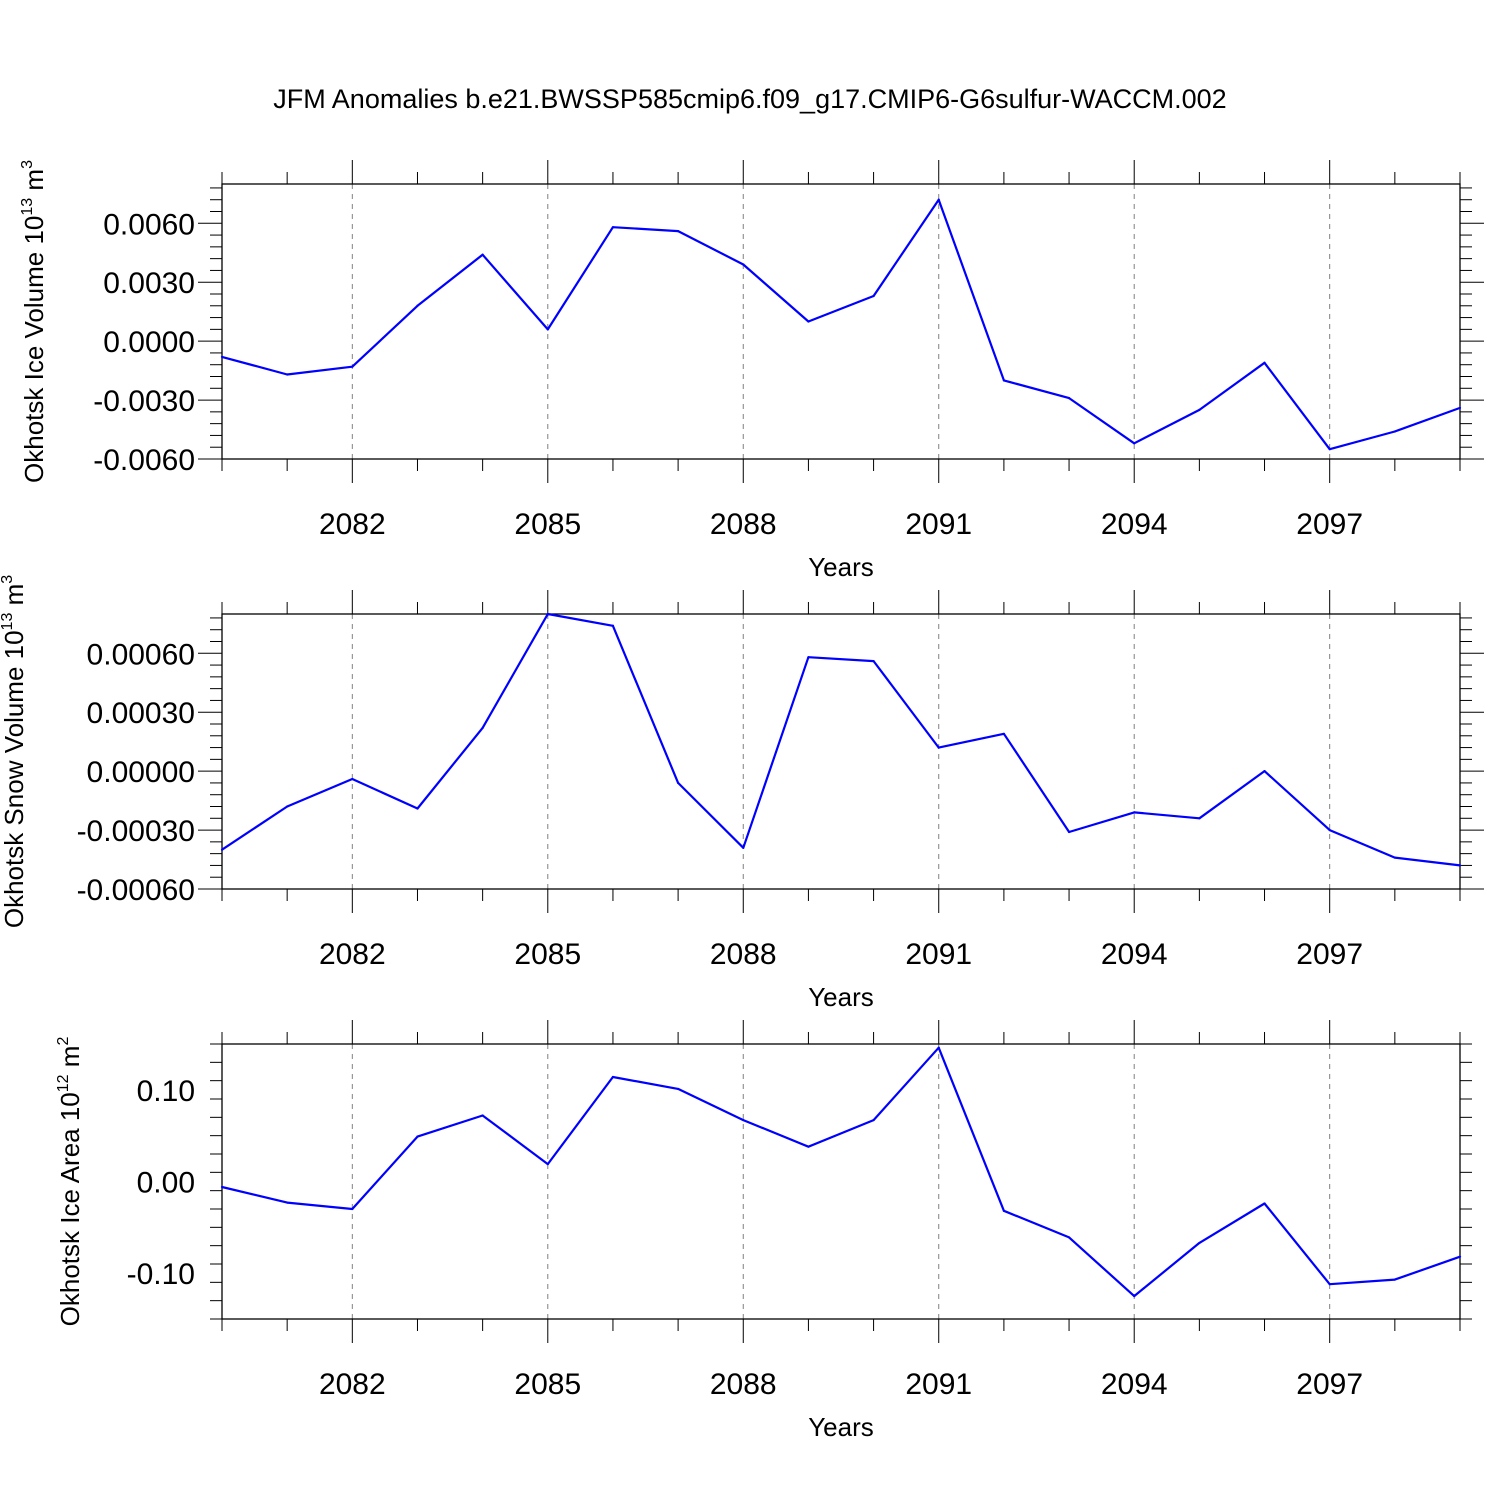 Image resolution: width=1500 pixels, height=1500 pixels. Describe the element at coordinates (144, 401) in the screenshot. I see `y-tick-label: -0.0030` at that location.